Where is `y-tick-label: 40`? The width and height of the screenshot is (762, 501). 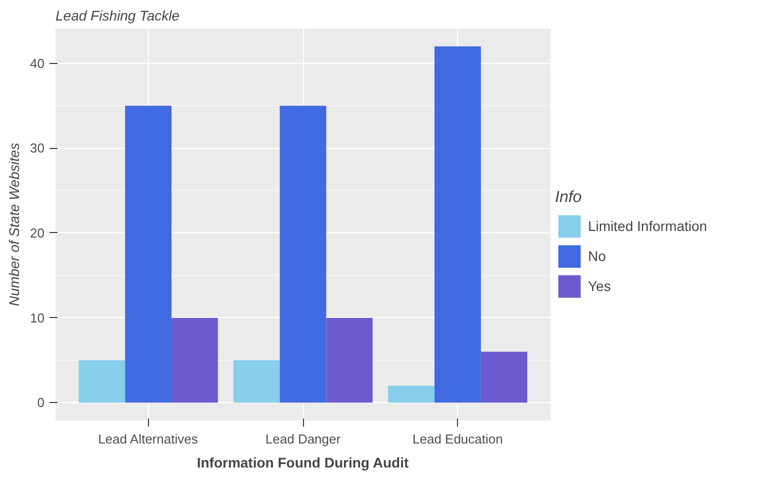 y-tick-label: 40 is located at coordinates (37, 63).